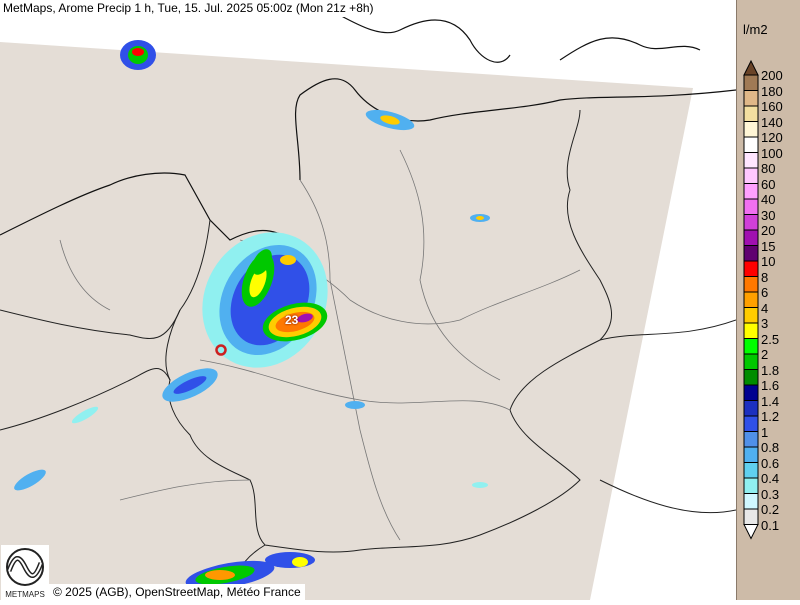  What do you see at coordinates (751, 67) in the screenshot?
I see `legend-top-arrow` at bounding box center [751, 67].